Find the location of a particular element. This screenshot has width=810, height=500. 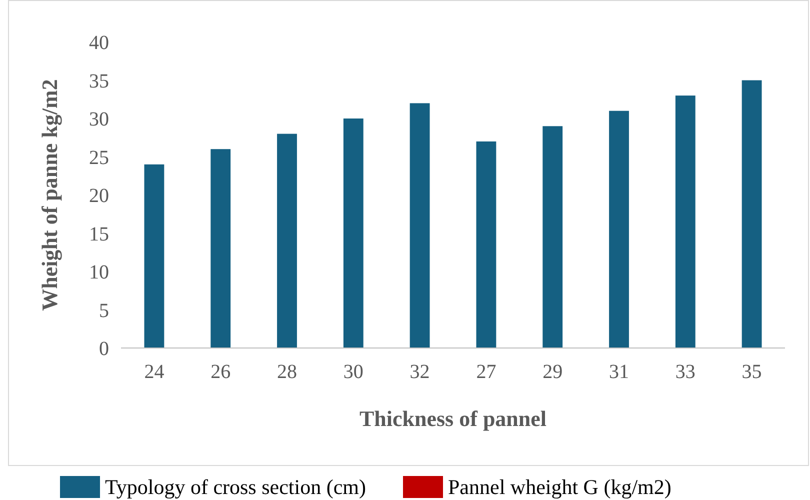

x-tick-label: 31 is located at coordinates (619, 372).